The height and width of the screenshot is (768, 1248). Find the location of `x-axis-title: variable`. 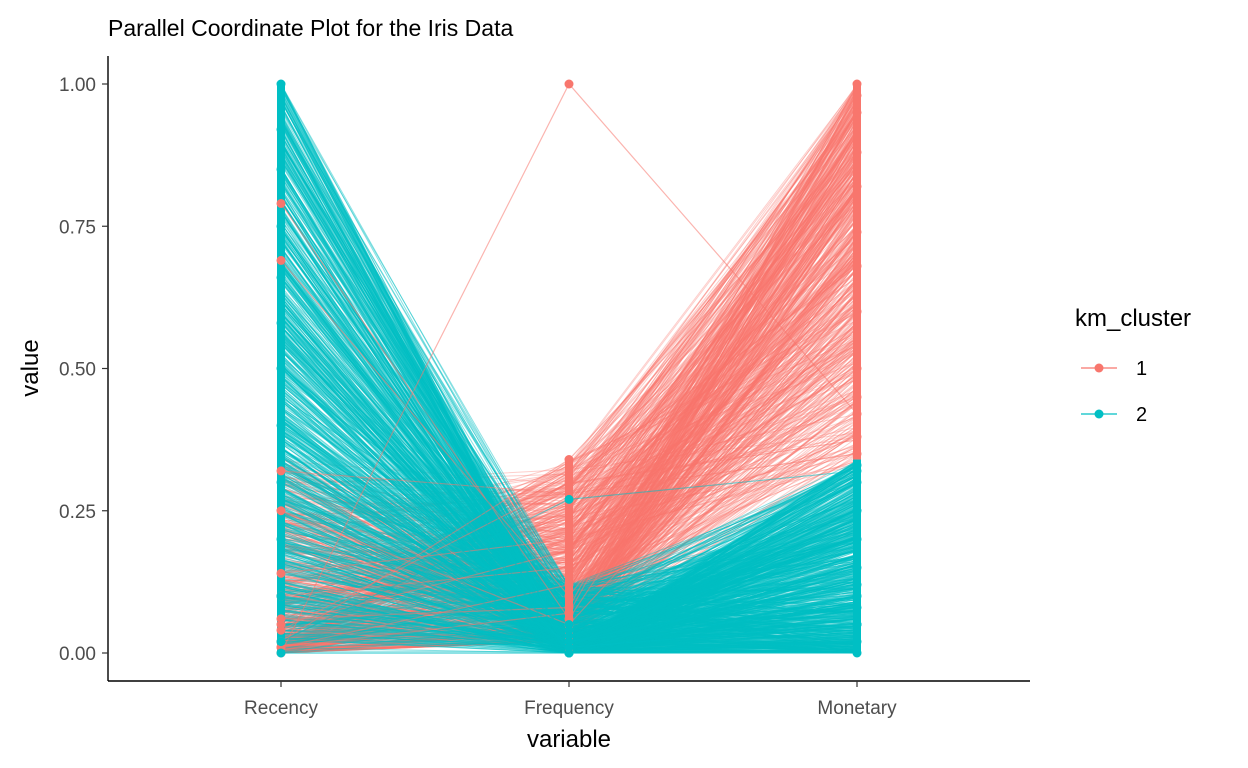

x-axis-title: variable is located at coordinates (569, 739).